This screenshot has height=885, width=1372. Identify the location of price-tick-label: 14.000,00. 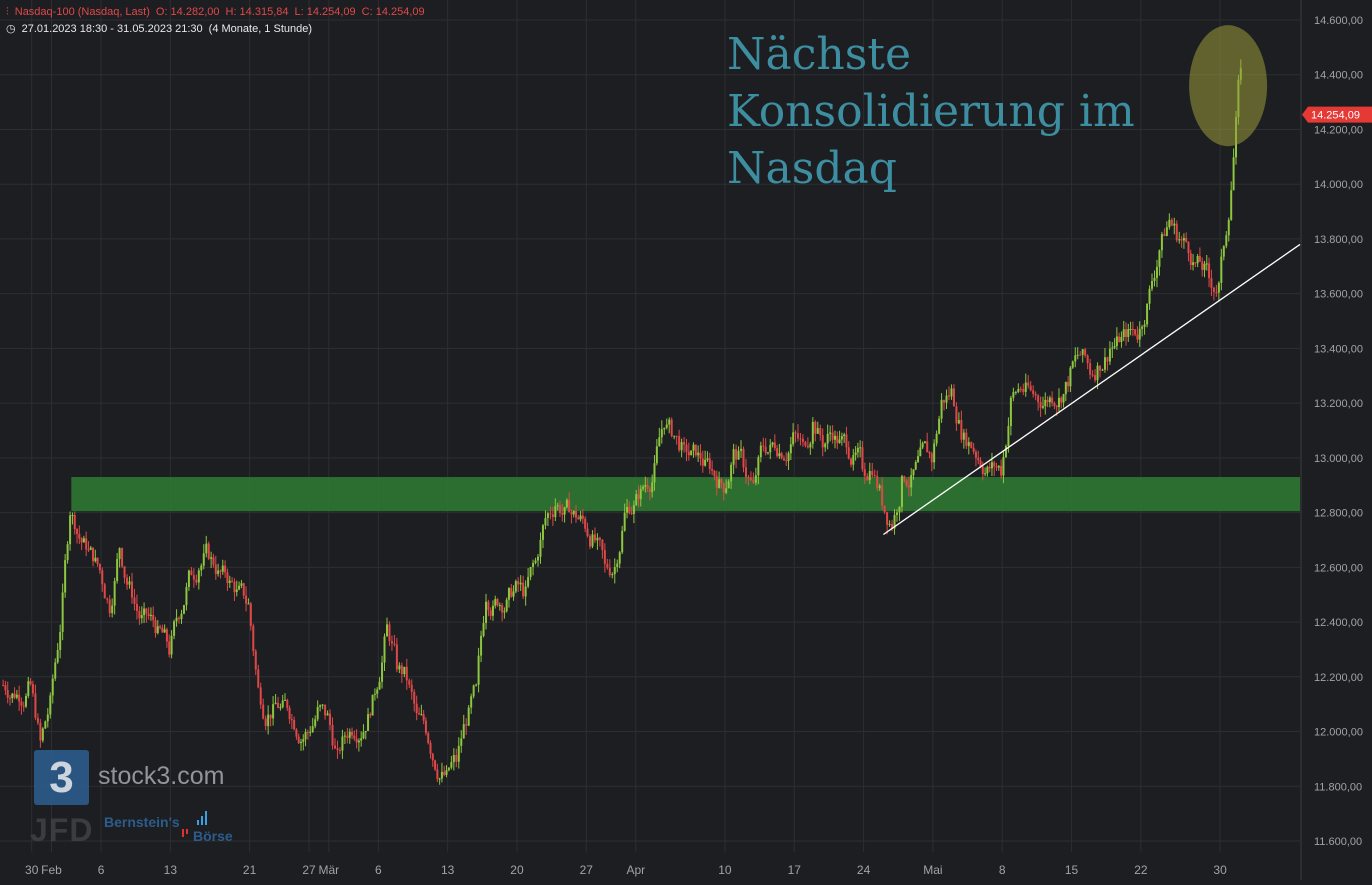
(1338, 185).